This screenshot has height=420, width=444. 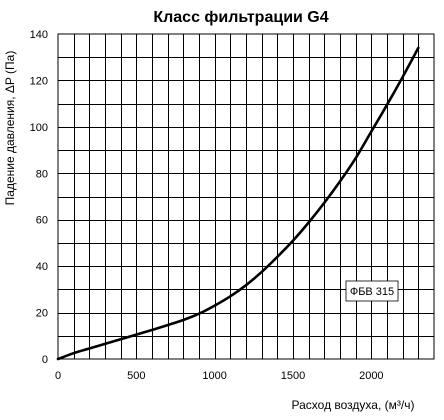 I want to click on legend-box, so click(x=372, y=291).